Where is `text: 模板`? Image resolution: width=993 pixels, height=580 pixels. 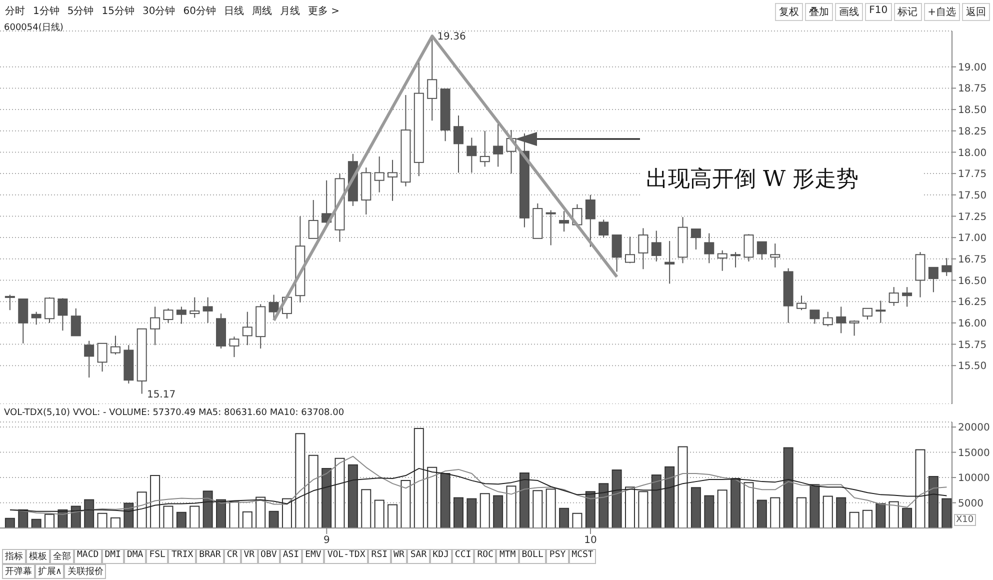 text: 模板 is located at coordinates (38, 556).